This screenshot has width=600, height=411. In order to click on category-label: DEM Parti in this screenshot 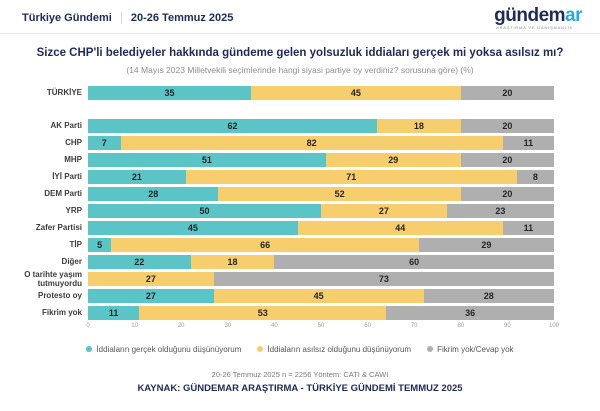, I will do `click(63, 194)`.